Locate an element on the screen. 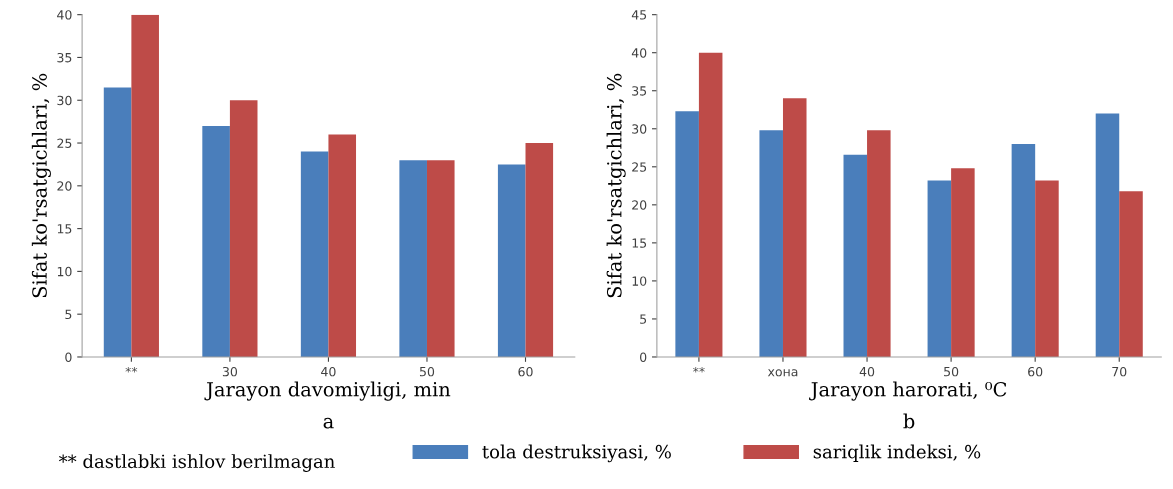  text: a is located at coordinates (328, 423).